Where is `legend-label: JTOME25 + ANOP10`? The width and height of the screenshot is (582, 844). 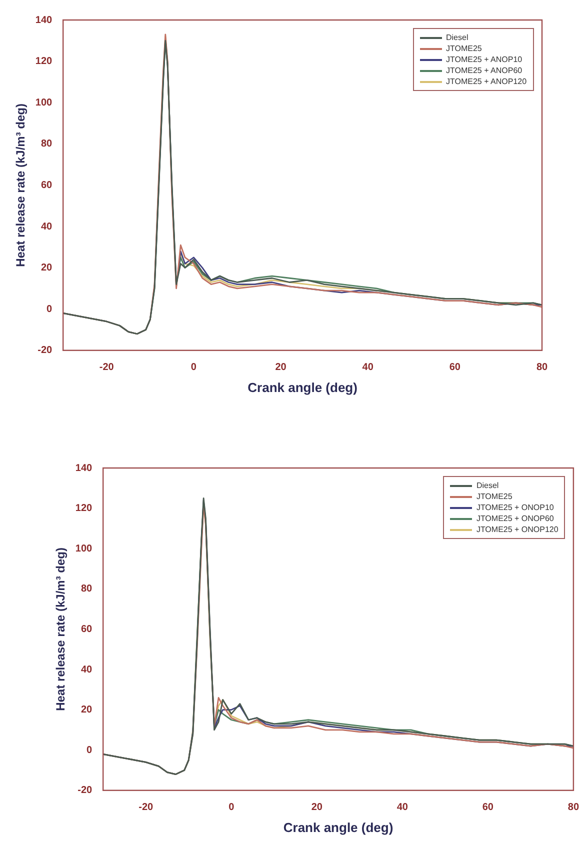
legend-label: JTOME25 + ANOP10 is located at coordinates (484, 59).